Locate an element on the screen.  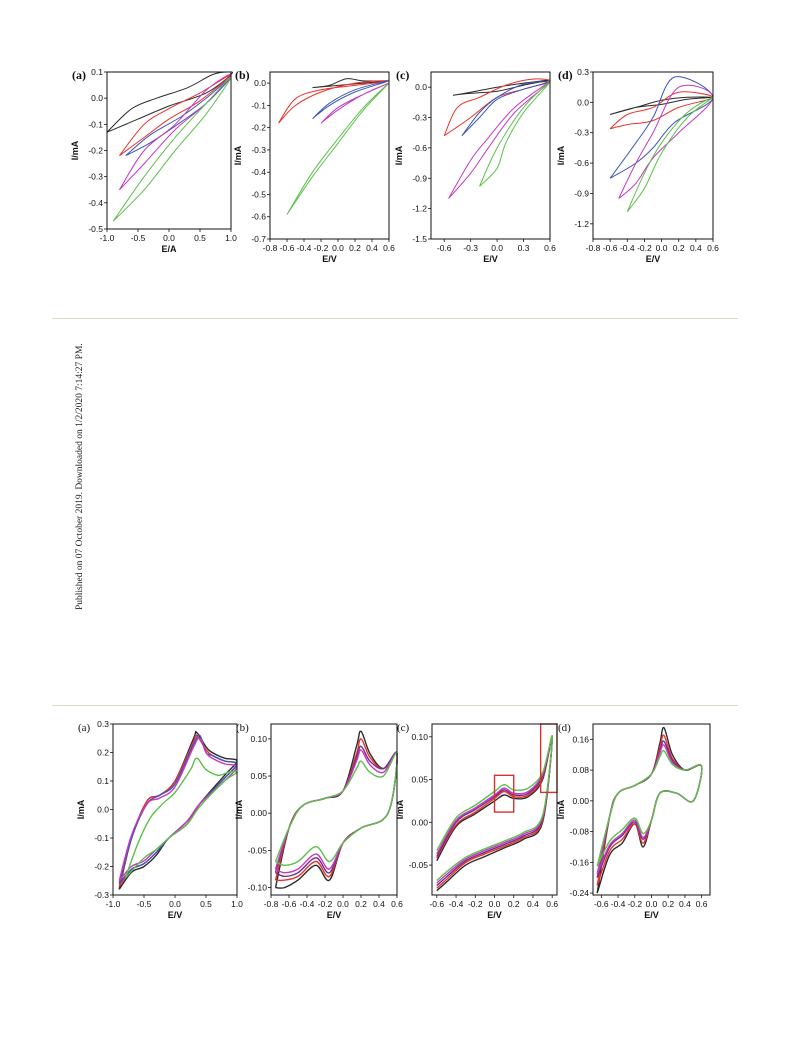
y-tick-label: -0.24 is located at coordinates (580, 893).